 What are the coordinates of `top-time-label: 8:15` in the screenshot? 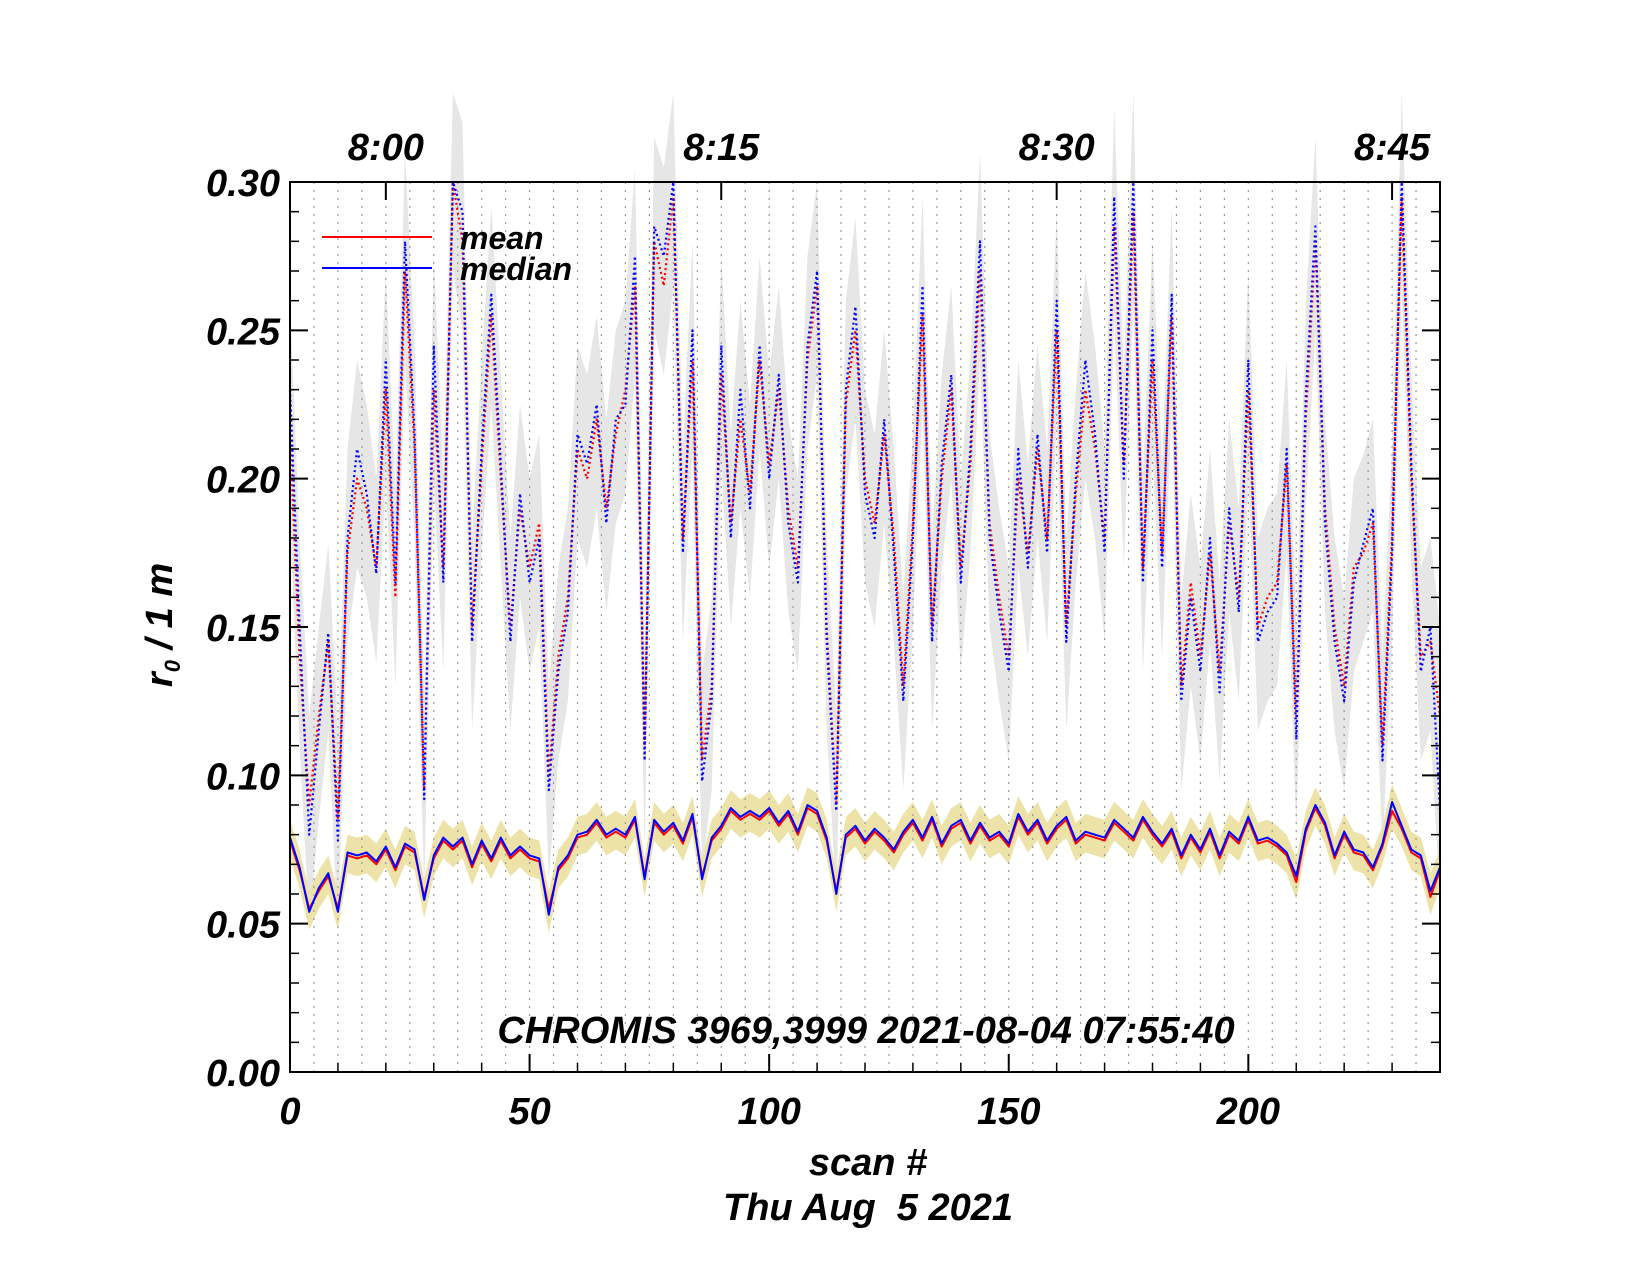 It's located at (721, 148).